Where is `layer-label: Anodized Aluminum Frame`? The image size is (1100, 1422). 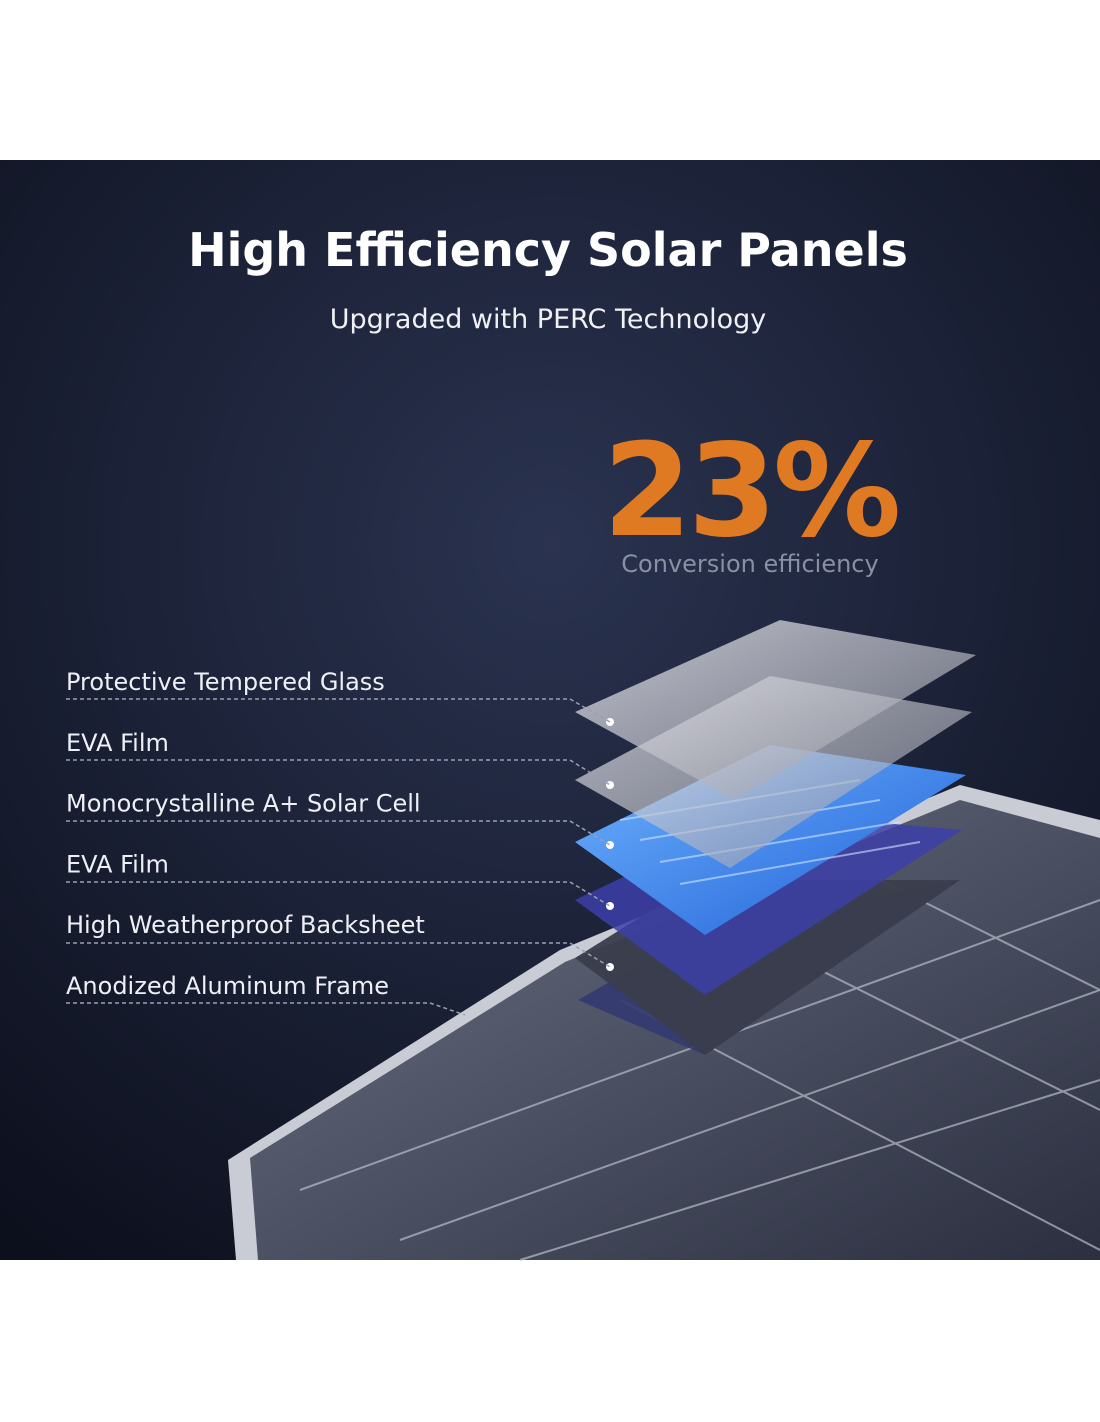
layer-label: Anodized Aluminum Frame is located at coordinates (227, 986).